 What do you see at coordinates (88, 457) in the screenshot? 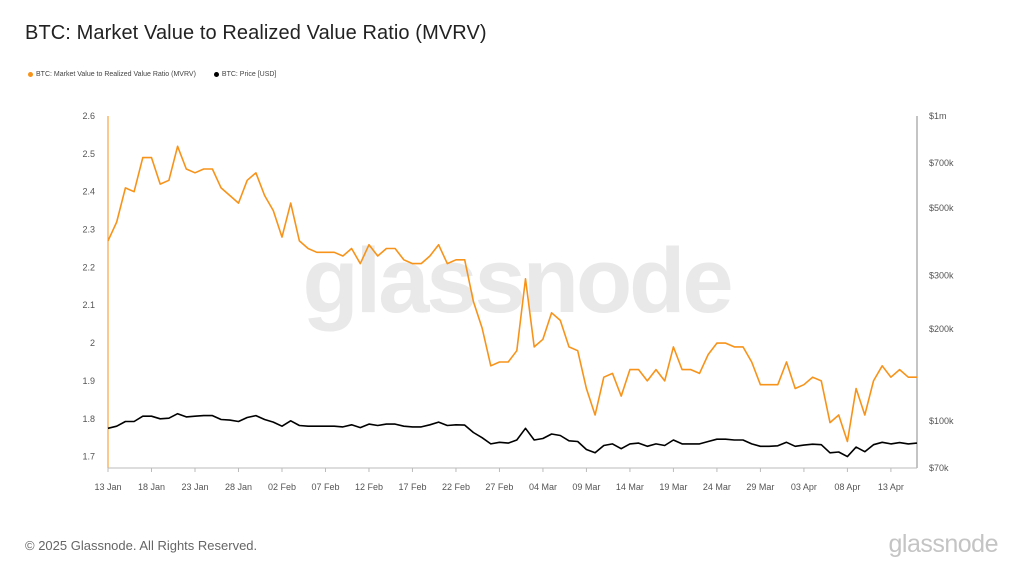
I see `y-left-tick-label: 1.7` at bounding box center [88, 457].